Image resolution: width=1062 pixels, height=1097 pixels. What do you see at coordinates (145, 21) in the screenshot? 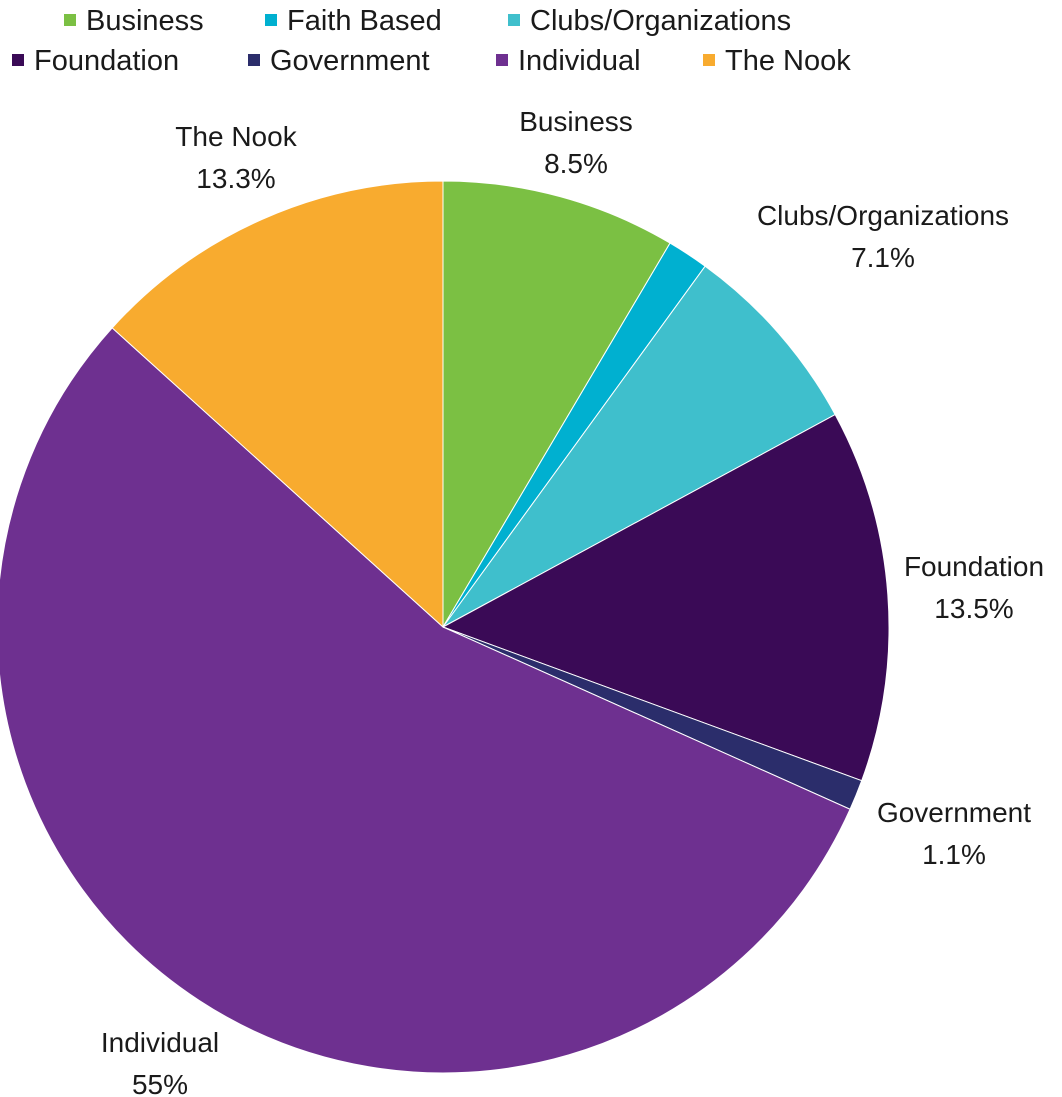
I see `legend-label: Business` at bounding box center [145, 21].